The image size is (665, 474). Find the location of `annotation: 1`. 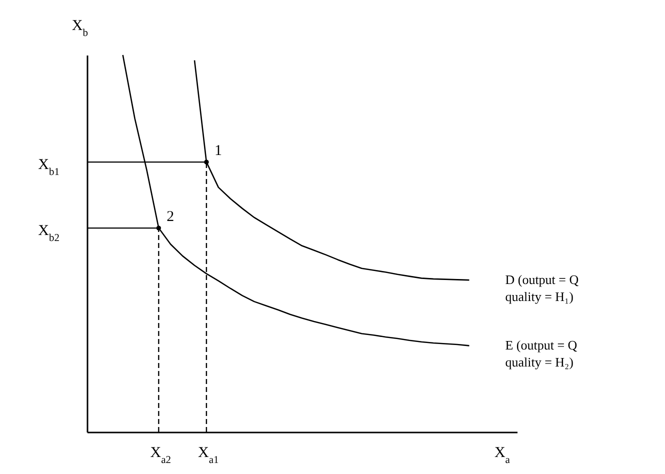

annotation: 1 is located at coordinates (218, 151).